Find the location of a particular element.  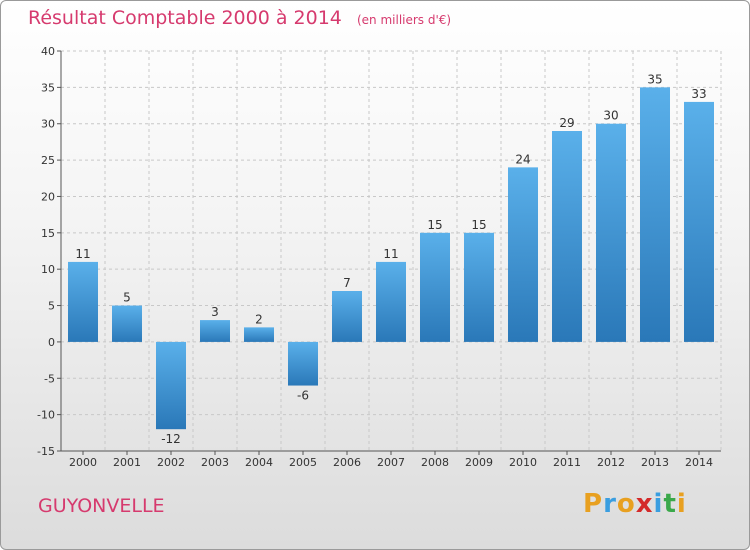

bar-2006 is located at coordinates (347, 316).